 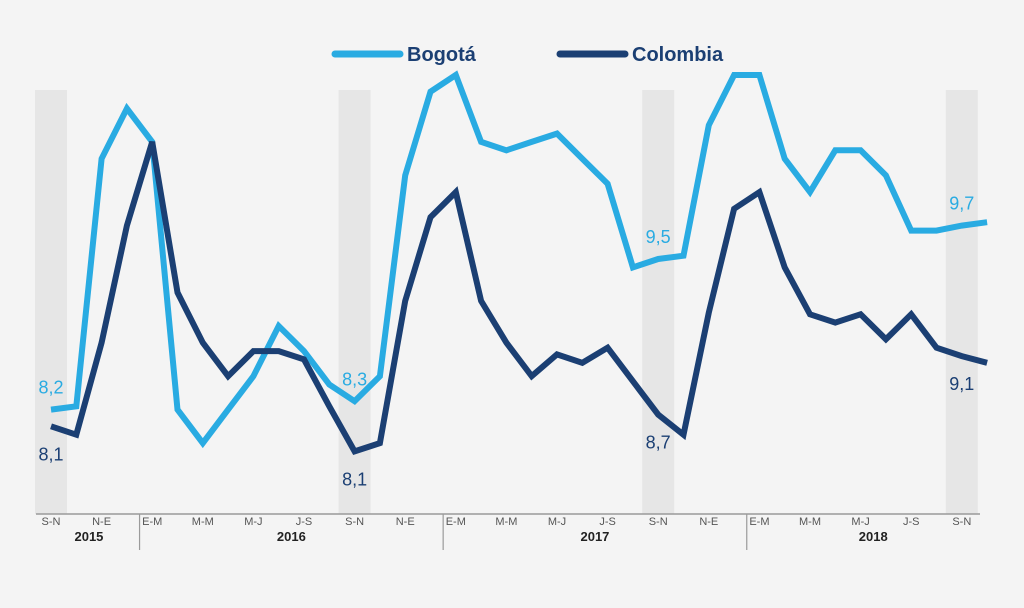 I want to click on year-label: 2018, so click(x=873, y=536).